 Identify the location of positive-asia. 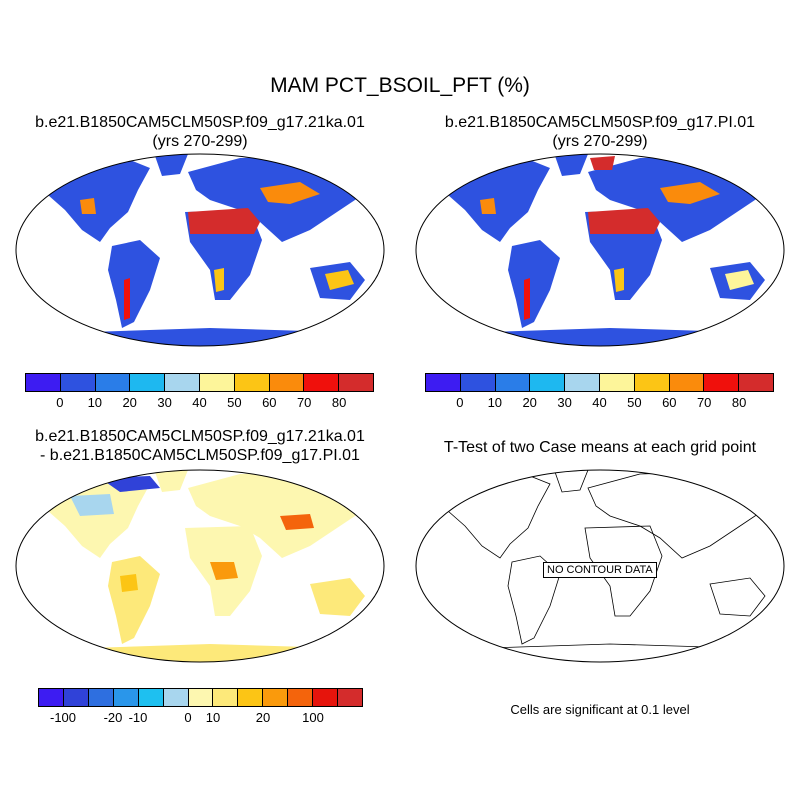
(297, 522).